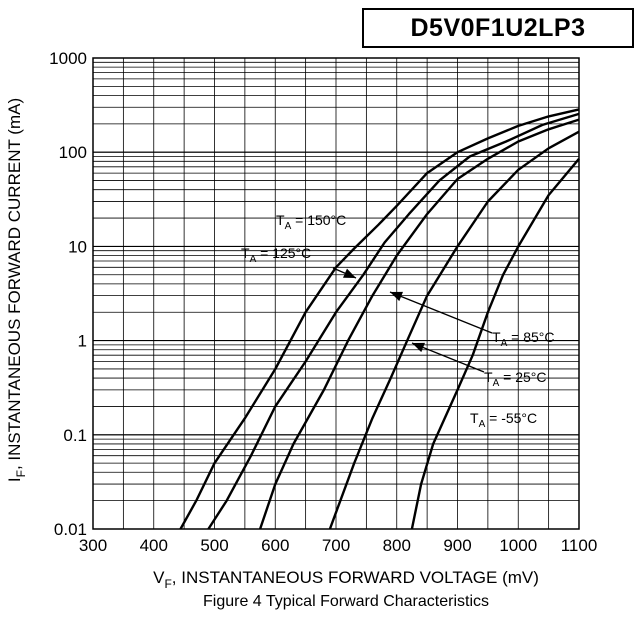 The height and width of the screenshot is (618, 644). What do you see at coordinates (518, 545) in the screenshot?
I see `x-tick-label: 1000` at bounding box center [518, 545].